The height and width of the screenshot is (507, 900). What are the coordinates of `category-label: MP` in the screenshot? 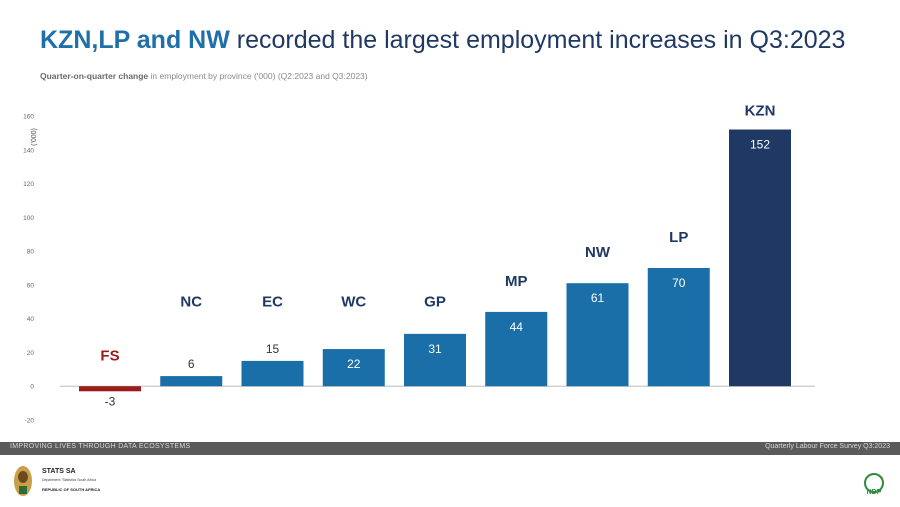 It's located at (516, 281).